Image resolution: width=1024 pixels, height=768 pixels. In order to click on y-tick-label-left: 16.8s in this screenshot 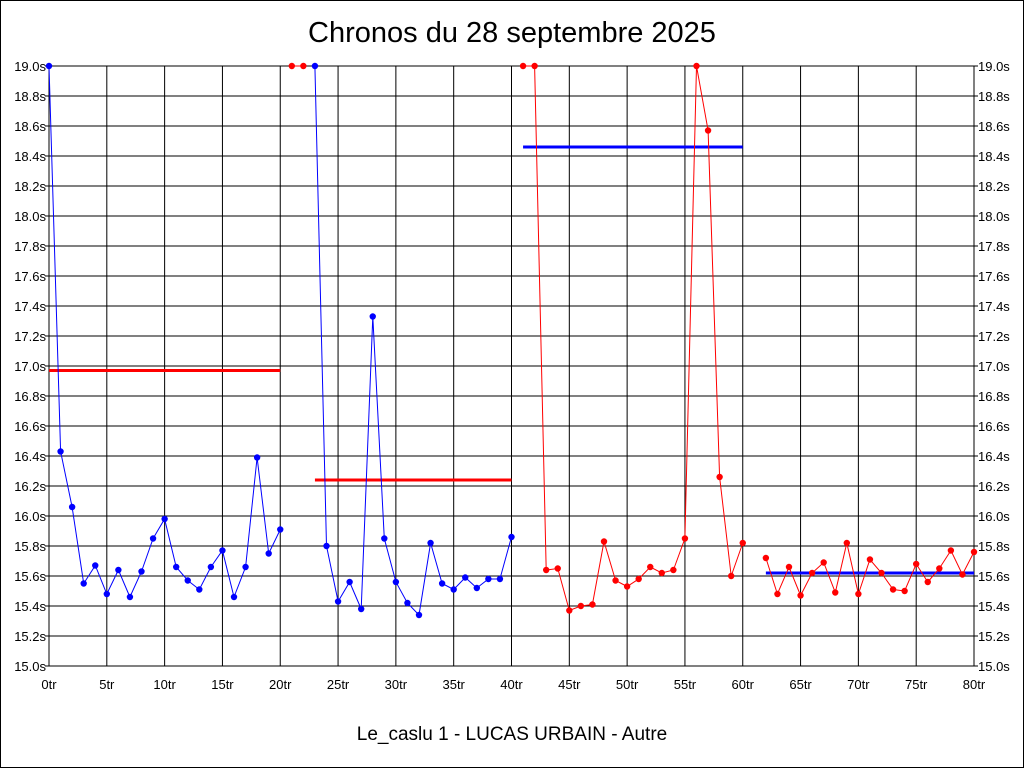, I will do `click(30, 396)`.